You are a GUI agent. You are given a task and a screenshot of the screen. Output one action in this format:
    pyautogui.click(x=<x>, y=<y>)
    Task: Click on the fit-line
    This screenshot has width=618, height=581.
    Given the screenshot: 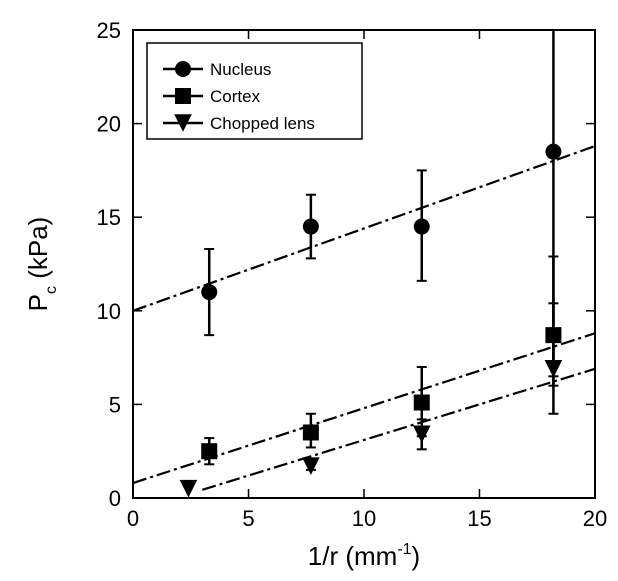 What is the action you would take?
    pyautogui.click(x=398, y=429)
    